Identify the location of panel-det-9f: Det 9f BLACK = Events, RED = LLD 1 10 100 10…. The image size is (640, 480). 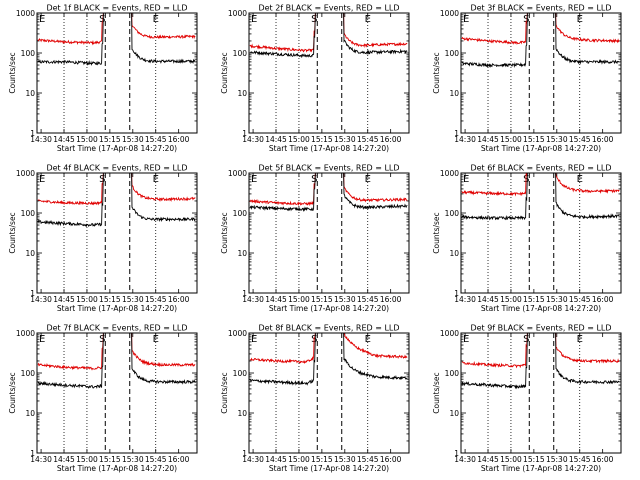
(527, 398).